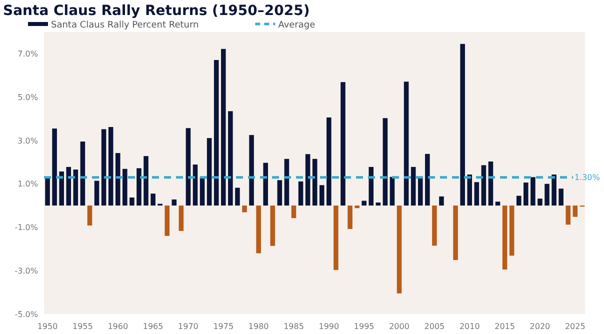  I want to click on x-tick-label: 2020, so click(540, 326).